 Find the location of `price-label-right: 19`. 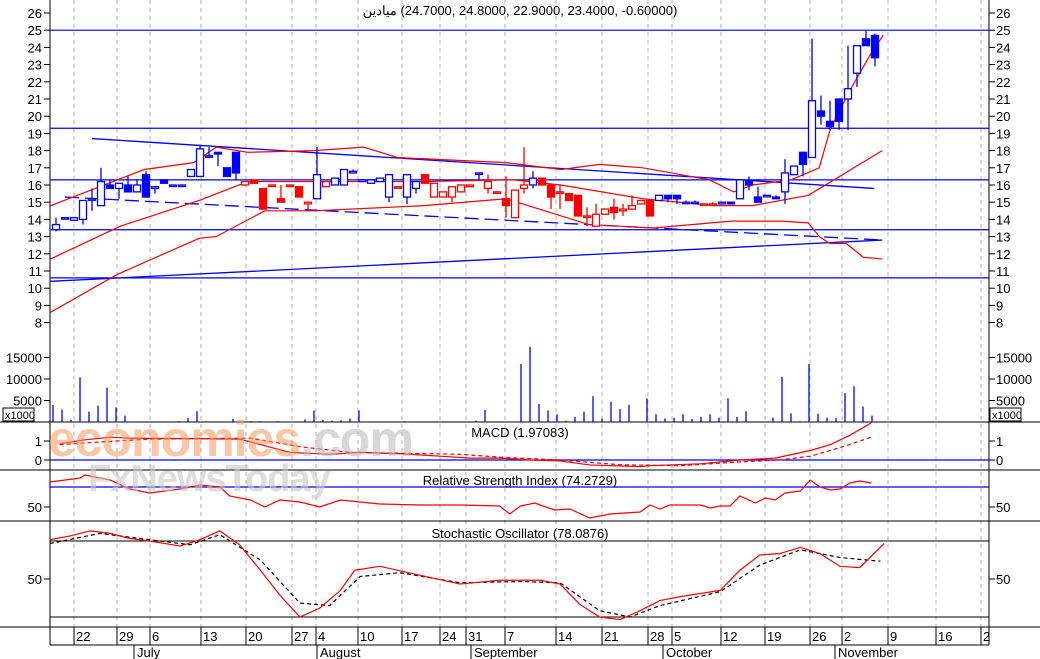

price-label-right: 19 is located at coordinates (1003, 133).